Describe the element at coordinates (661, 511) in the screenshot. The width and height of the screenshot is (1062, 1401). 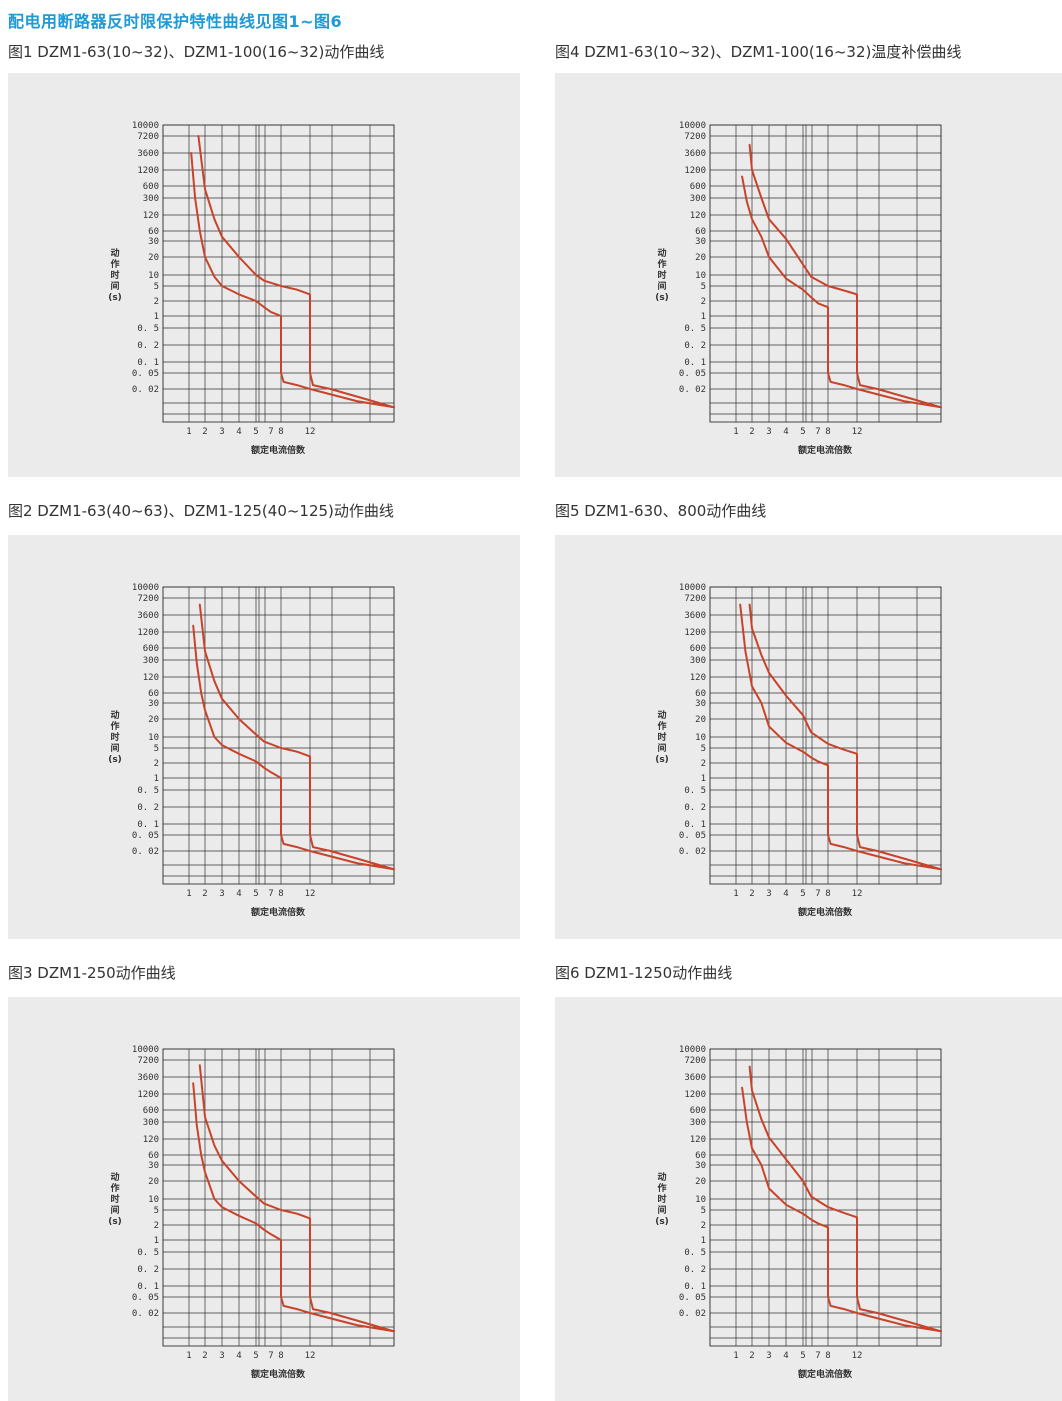
I see `figure-title: 图5 DZM1-630、800动作曲线` at that location.